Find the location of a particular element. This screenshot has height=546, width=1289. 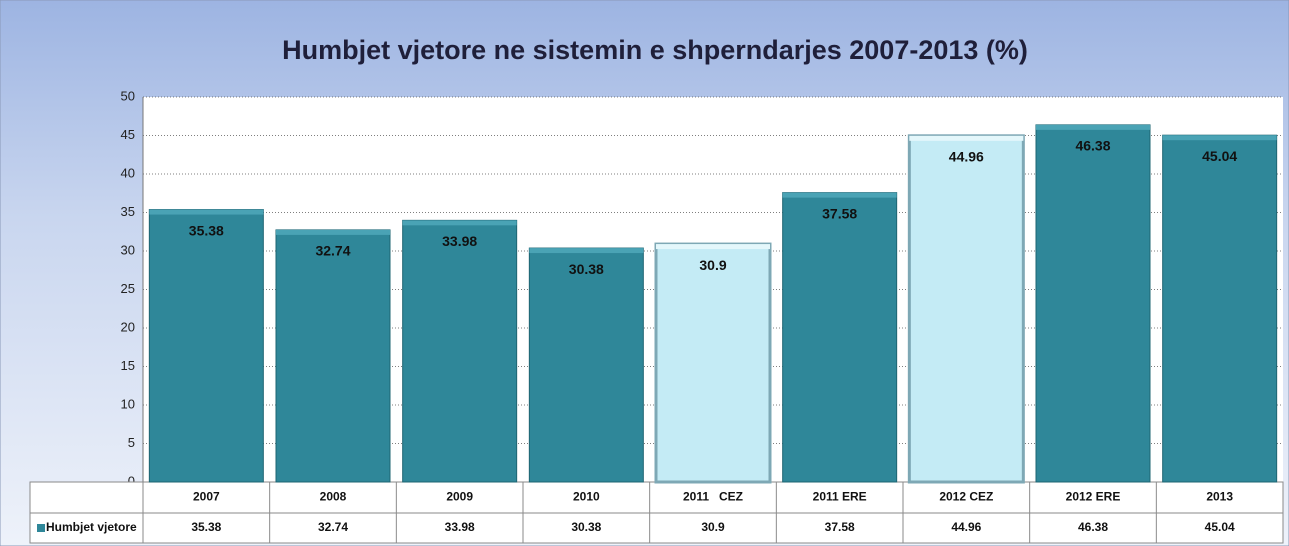

table-value: 37.58 is located at coordinates (840, 527).